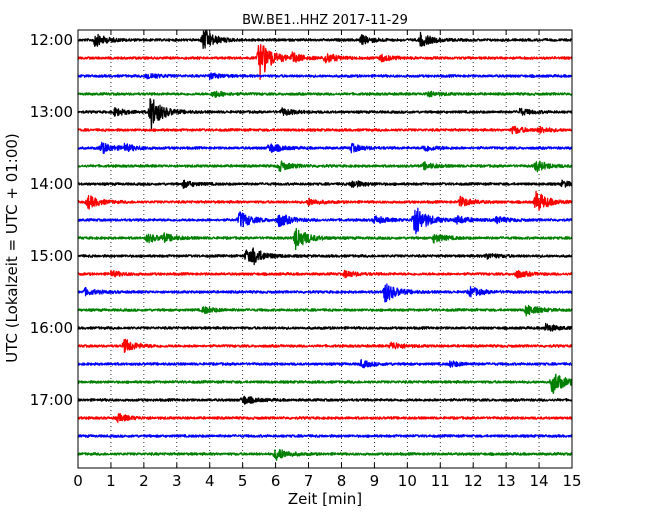 The width and height of the screenshot is (650, 520). I want to click on x-tick-label: 12, so click(473, 481).